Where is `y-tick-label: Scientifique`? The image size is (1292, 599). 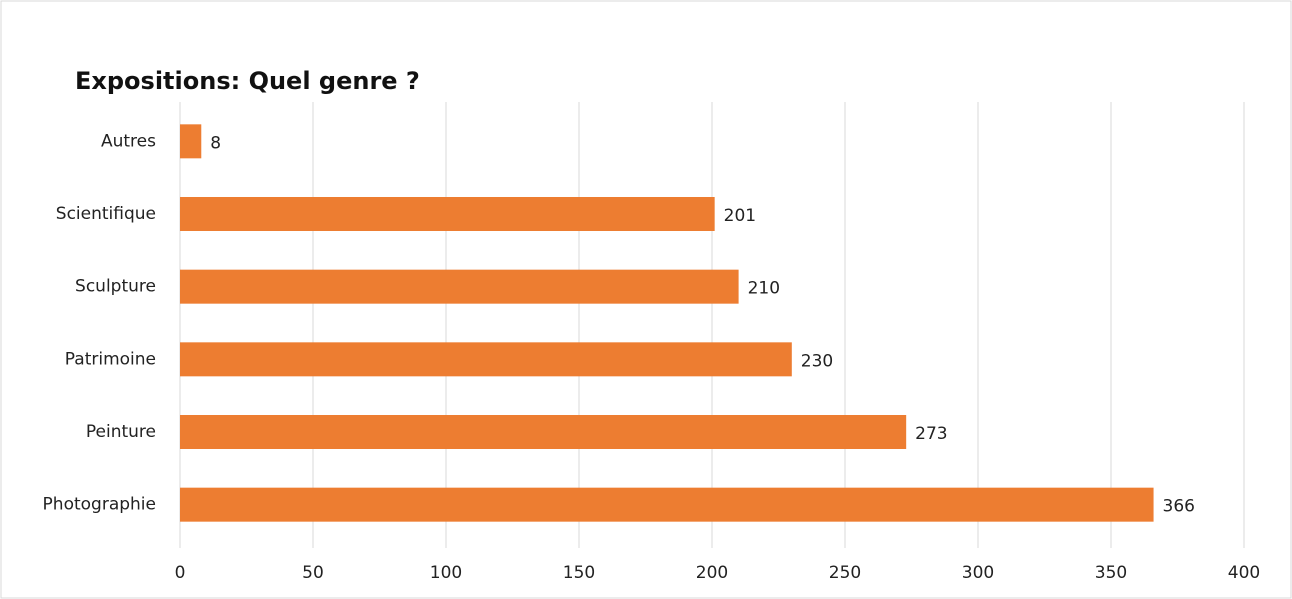 y-tick-label: Scientifique is located at coordinates (106, 214).